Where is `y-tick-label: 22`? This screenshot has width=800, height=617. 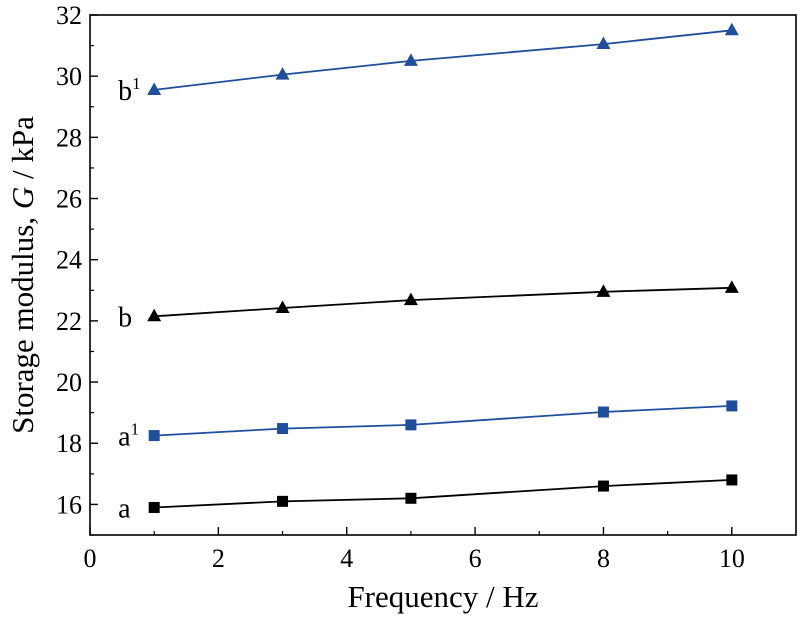
y-tick-label: 22 is located at coordinates (69, 321).